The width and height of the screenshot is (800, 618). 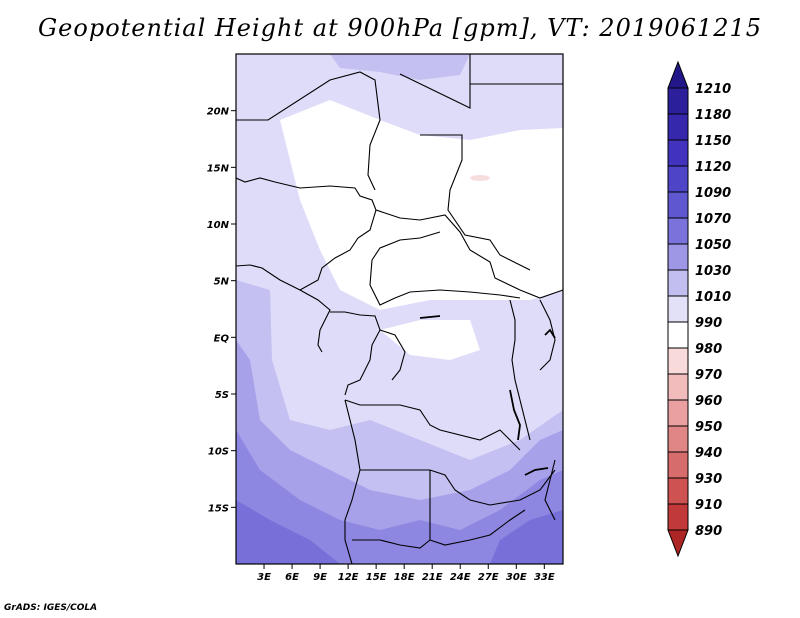 I want to click on low-height-patch, so click(x=480, y=178).